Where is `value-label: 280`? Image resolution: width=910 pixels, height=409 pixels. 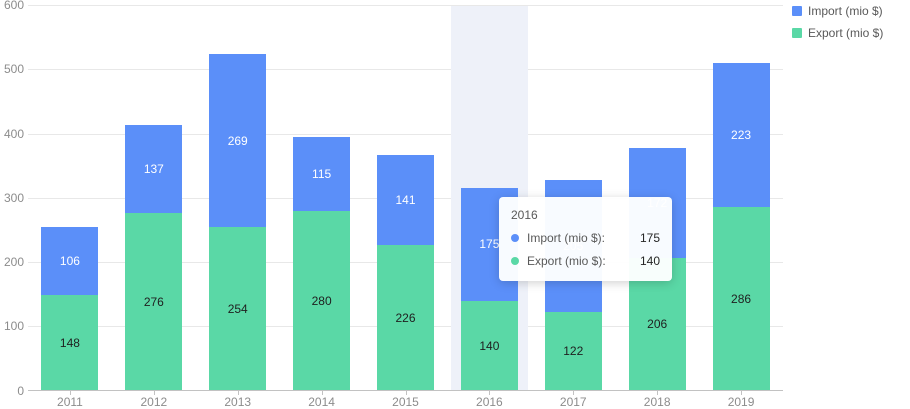
value-label: 280 is located at coordinates (321, 300).